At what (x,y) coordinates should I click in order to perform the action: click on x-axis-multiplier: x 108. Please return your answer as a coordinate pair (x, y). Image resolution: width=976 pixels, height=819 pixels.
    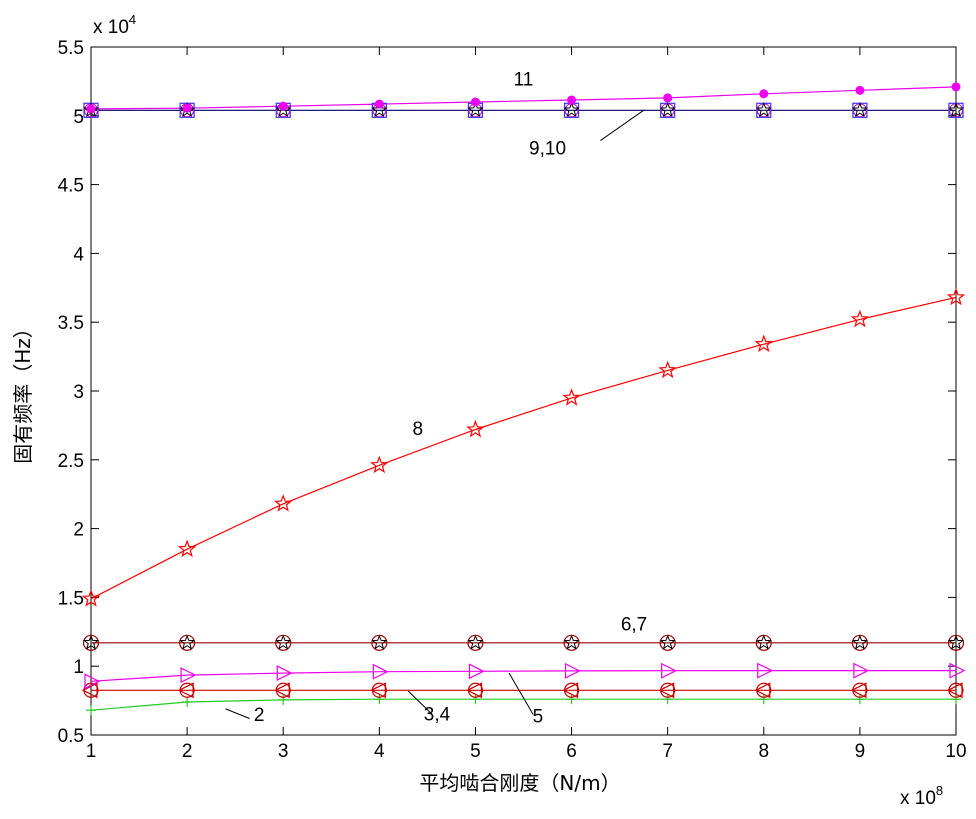
    Looking at the image, I should click on (921, 796).